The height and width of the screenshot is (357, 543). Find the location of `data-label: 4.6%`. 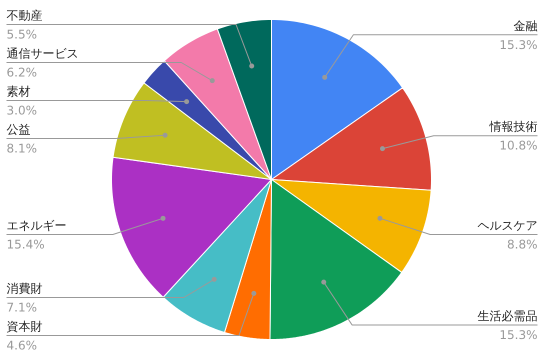

data-label: 4.6% is located at coordinates (21, 345).